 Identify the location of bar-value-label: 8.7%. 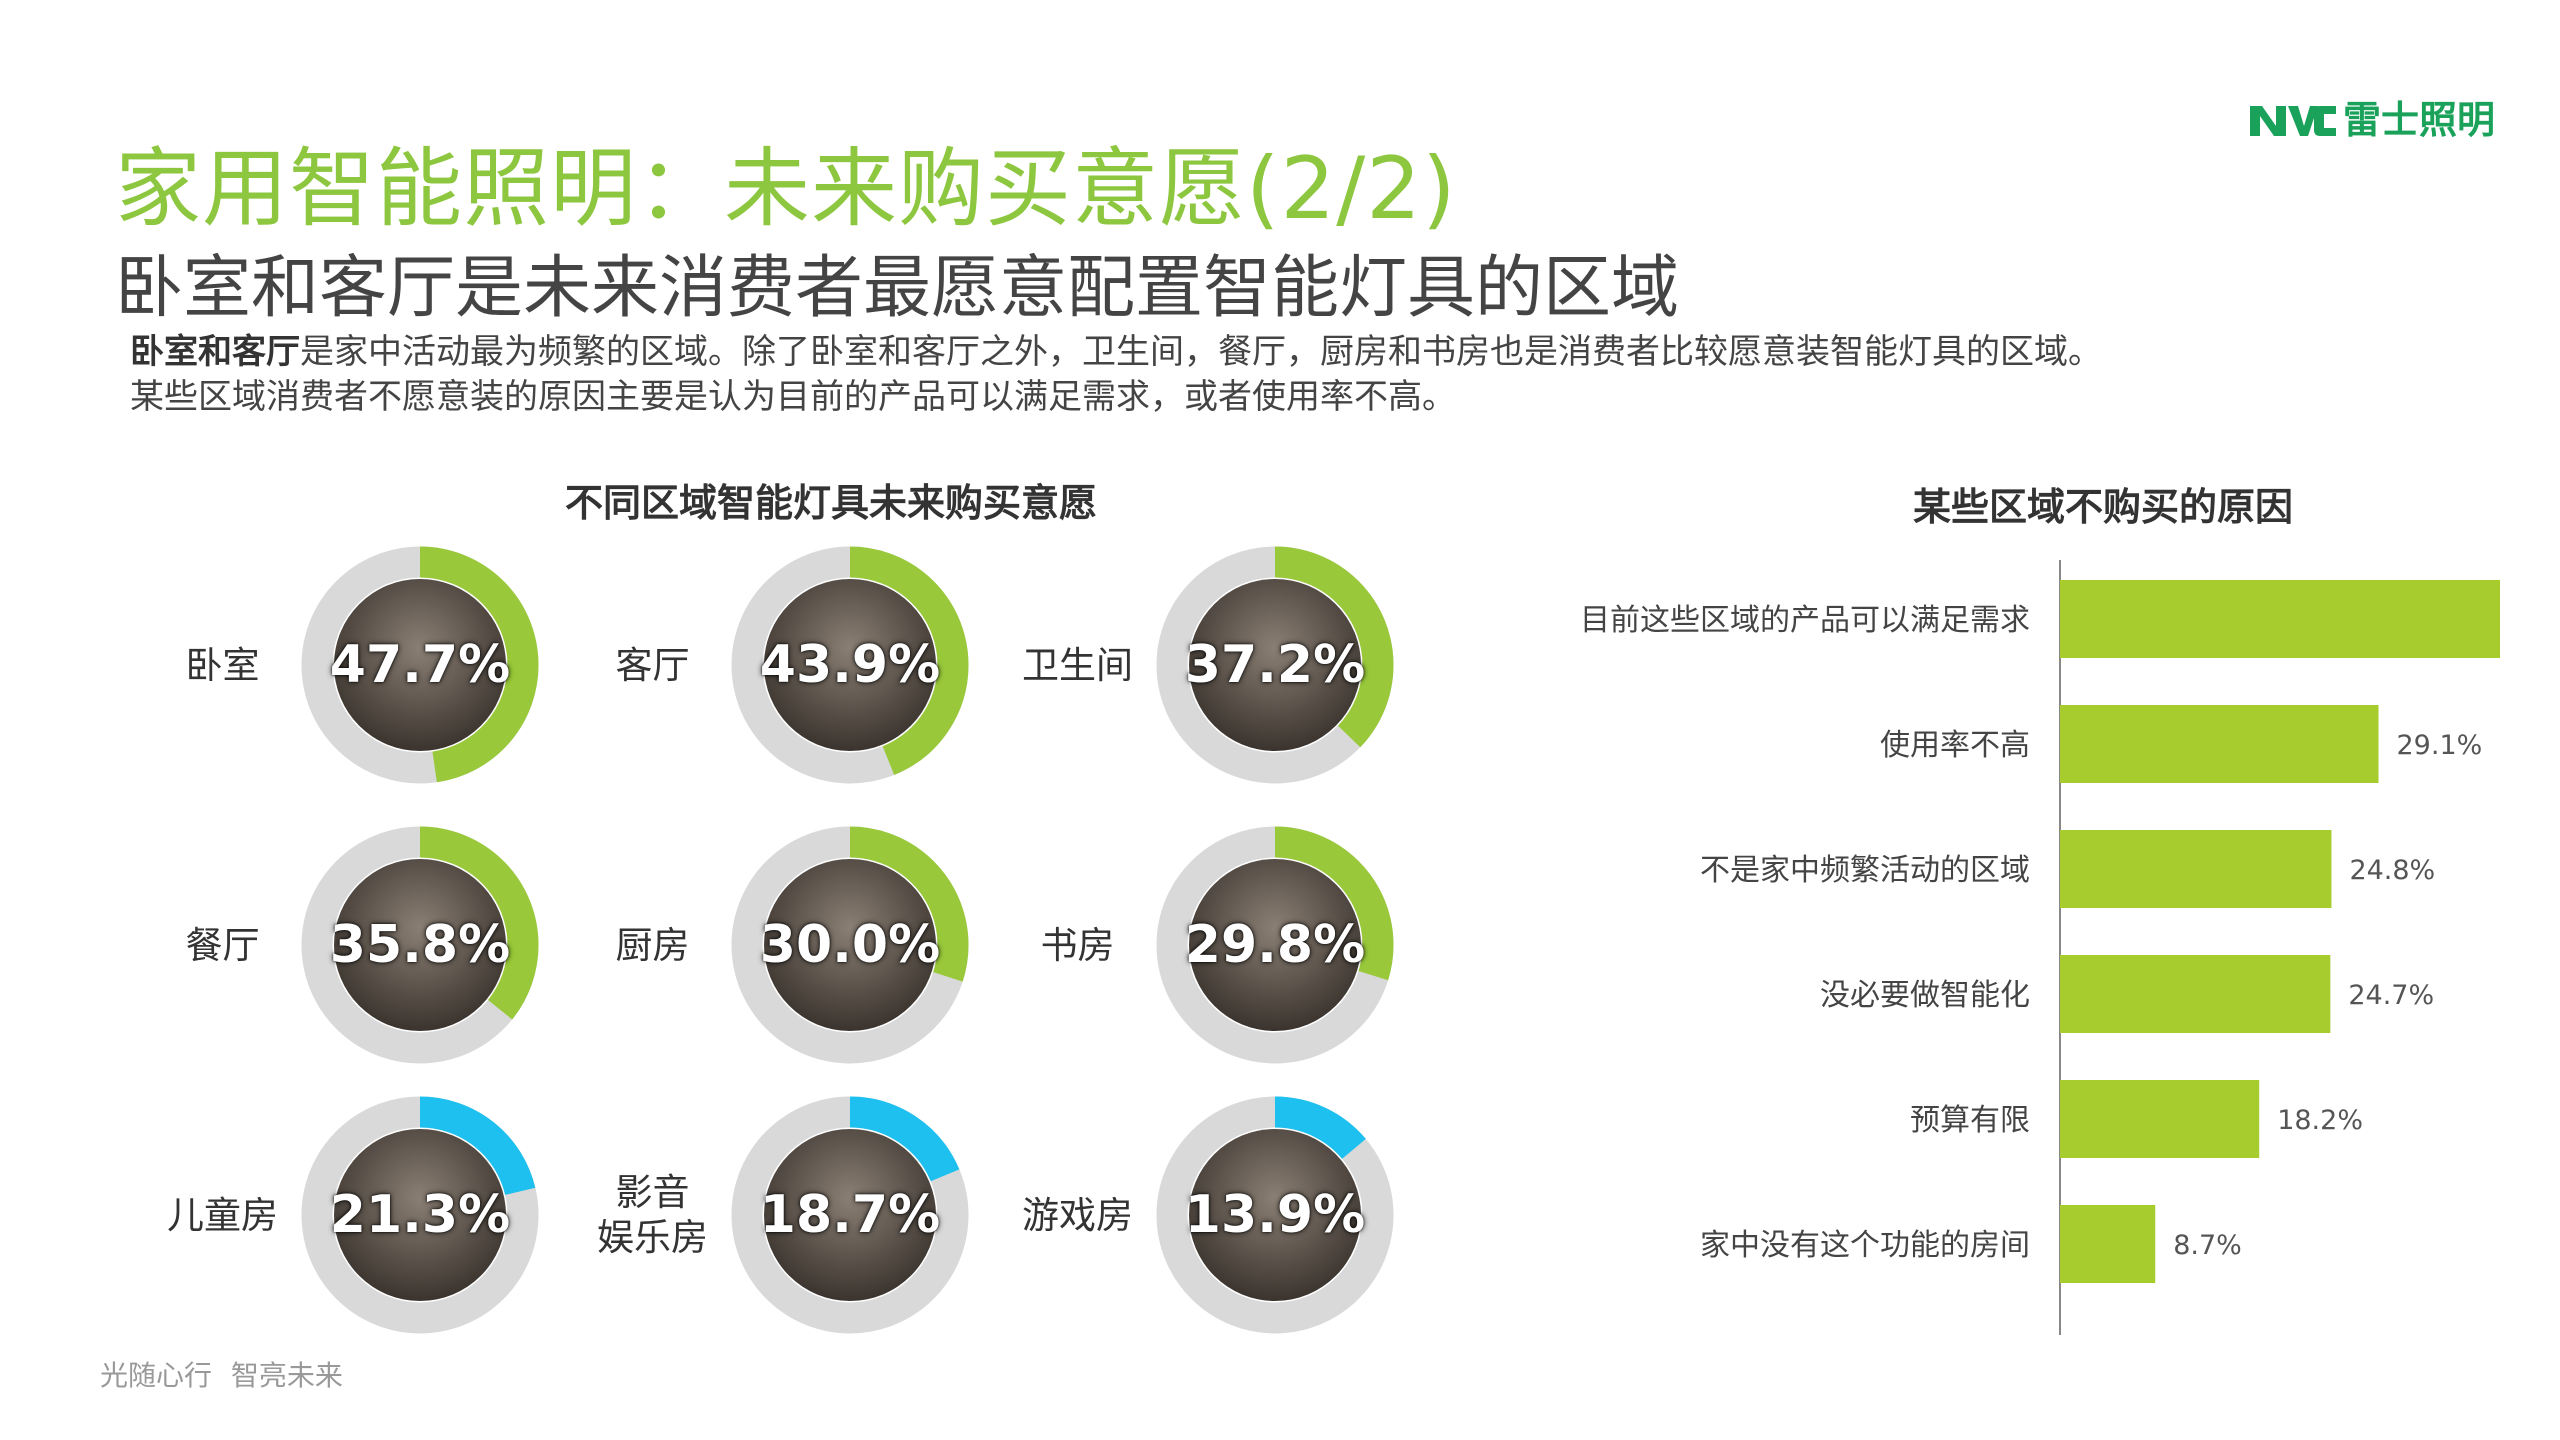
(2207, 1245).